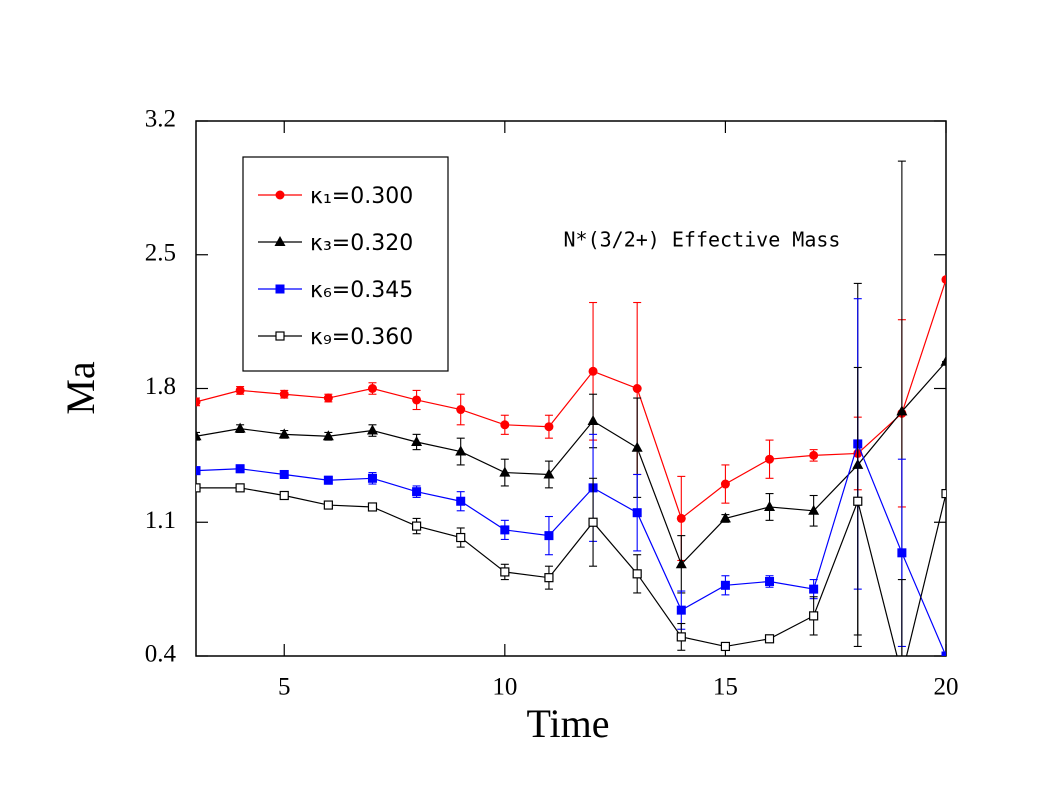 The width and height of the screenshot is (1048, 810). Describe the element at coordinates (361, 243) in the screenshot. I see `legend-label: κ₃=0.320` at that location.